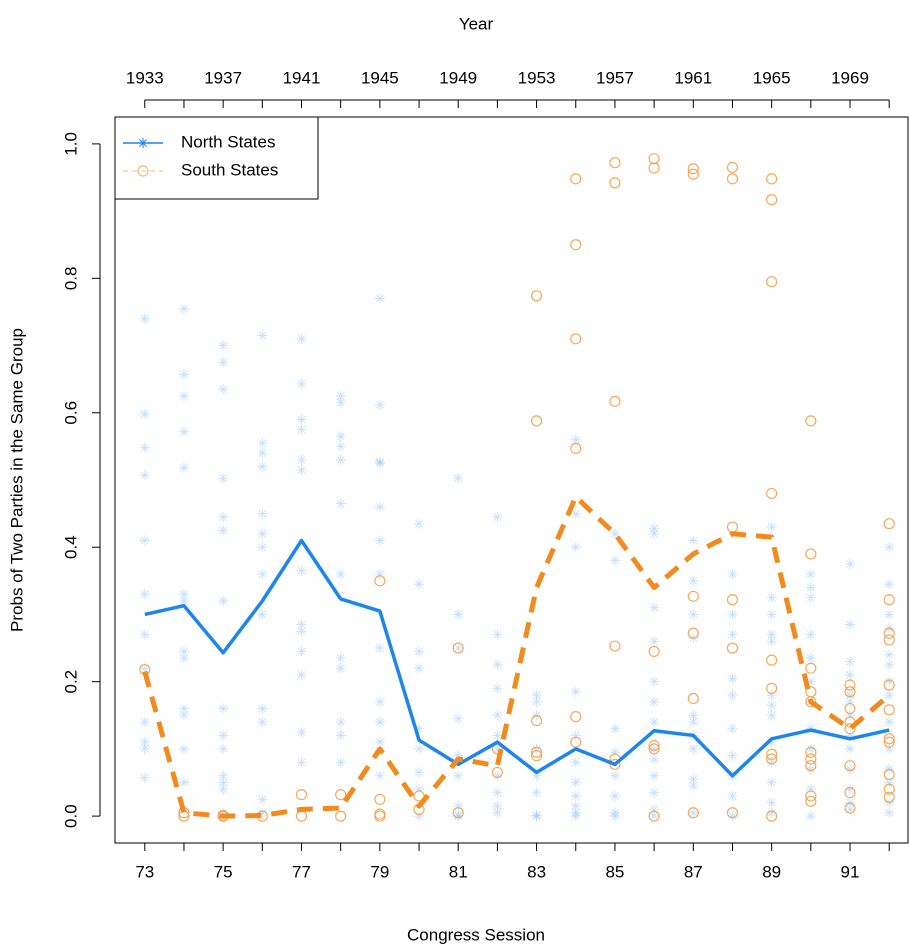 This screenshot has height=948, width=910. I want to click on x2-tick-label: 1933, so click(145, 77).